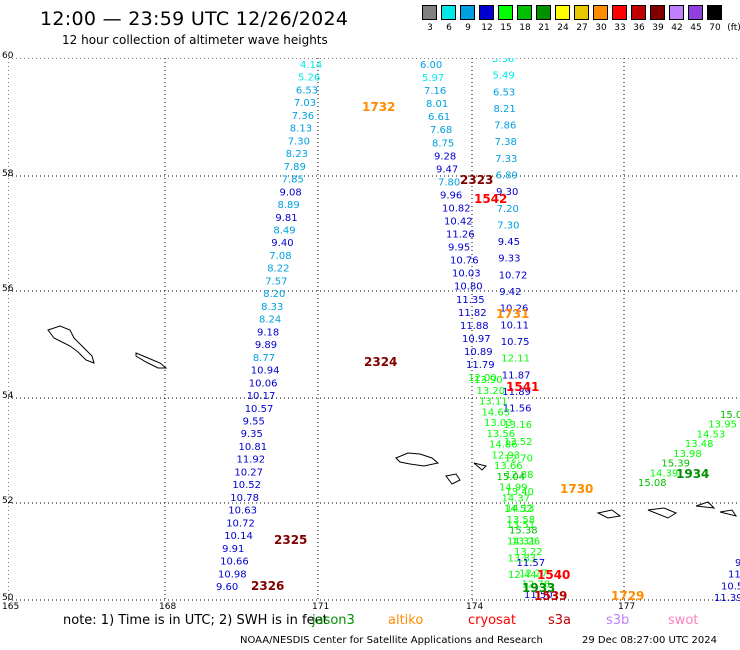  I want to click on wave-reading: 8.22, so click(278, 269).